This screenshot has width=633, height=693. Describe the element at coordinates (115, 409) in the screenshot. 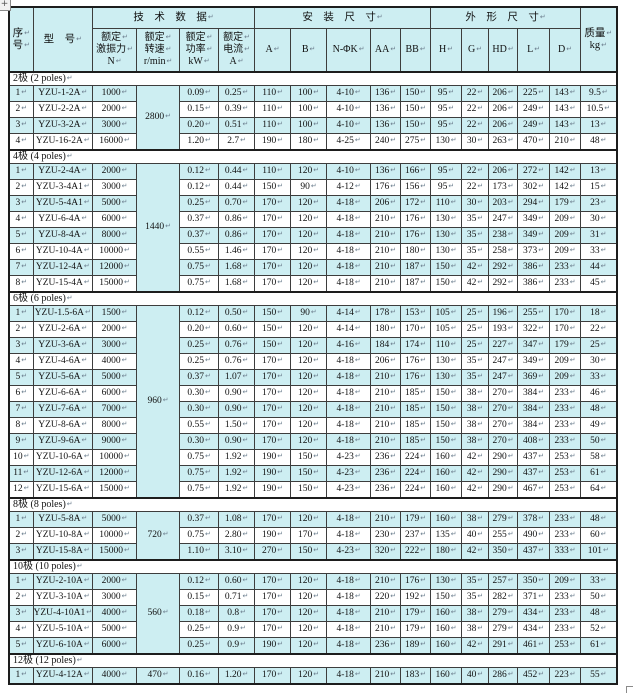

I see `cell-text: 7000` at that location.